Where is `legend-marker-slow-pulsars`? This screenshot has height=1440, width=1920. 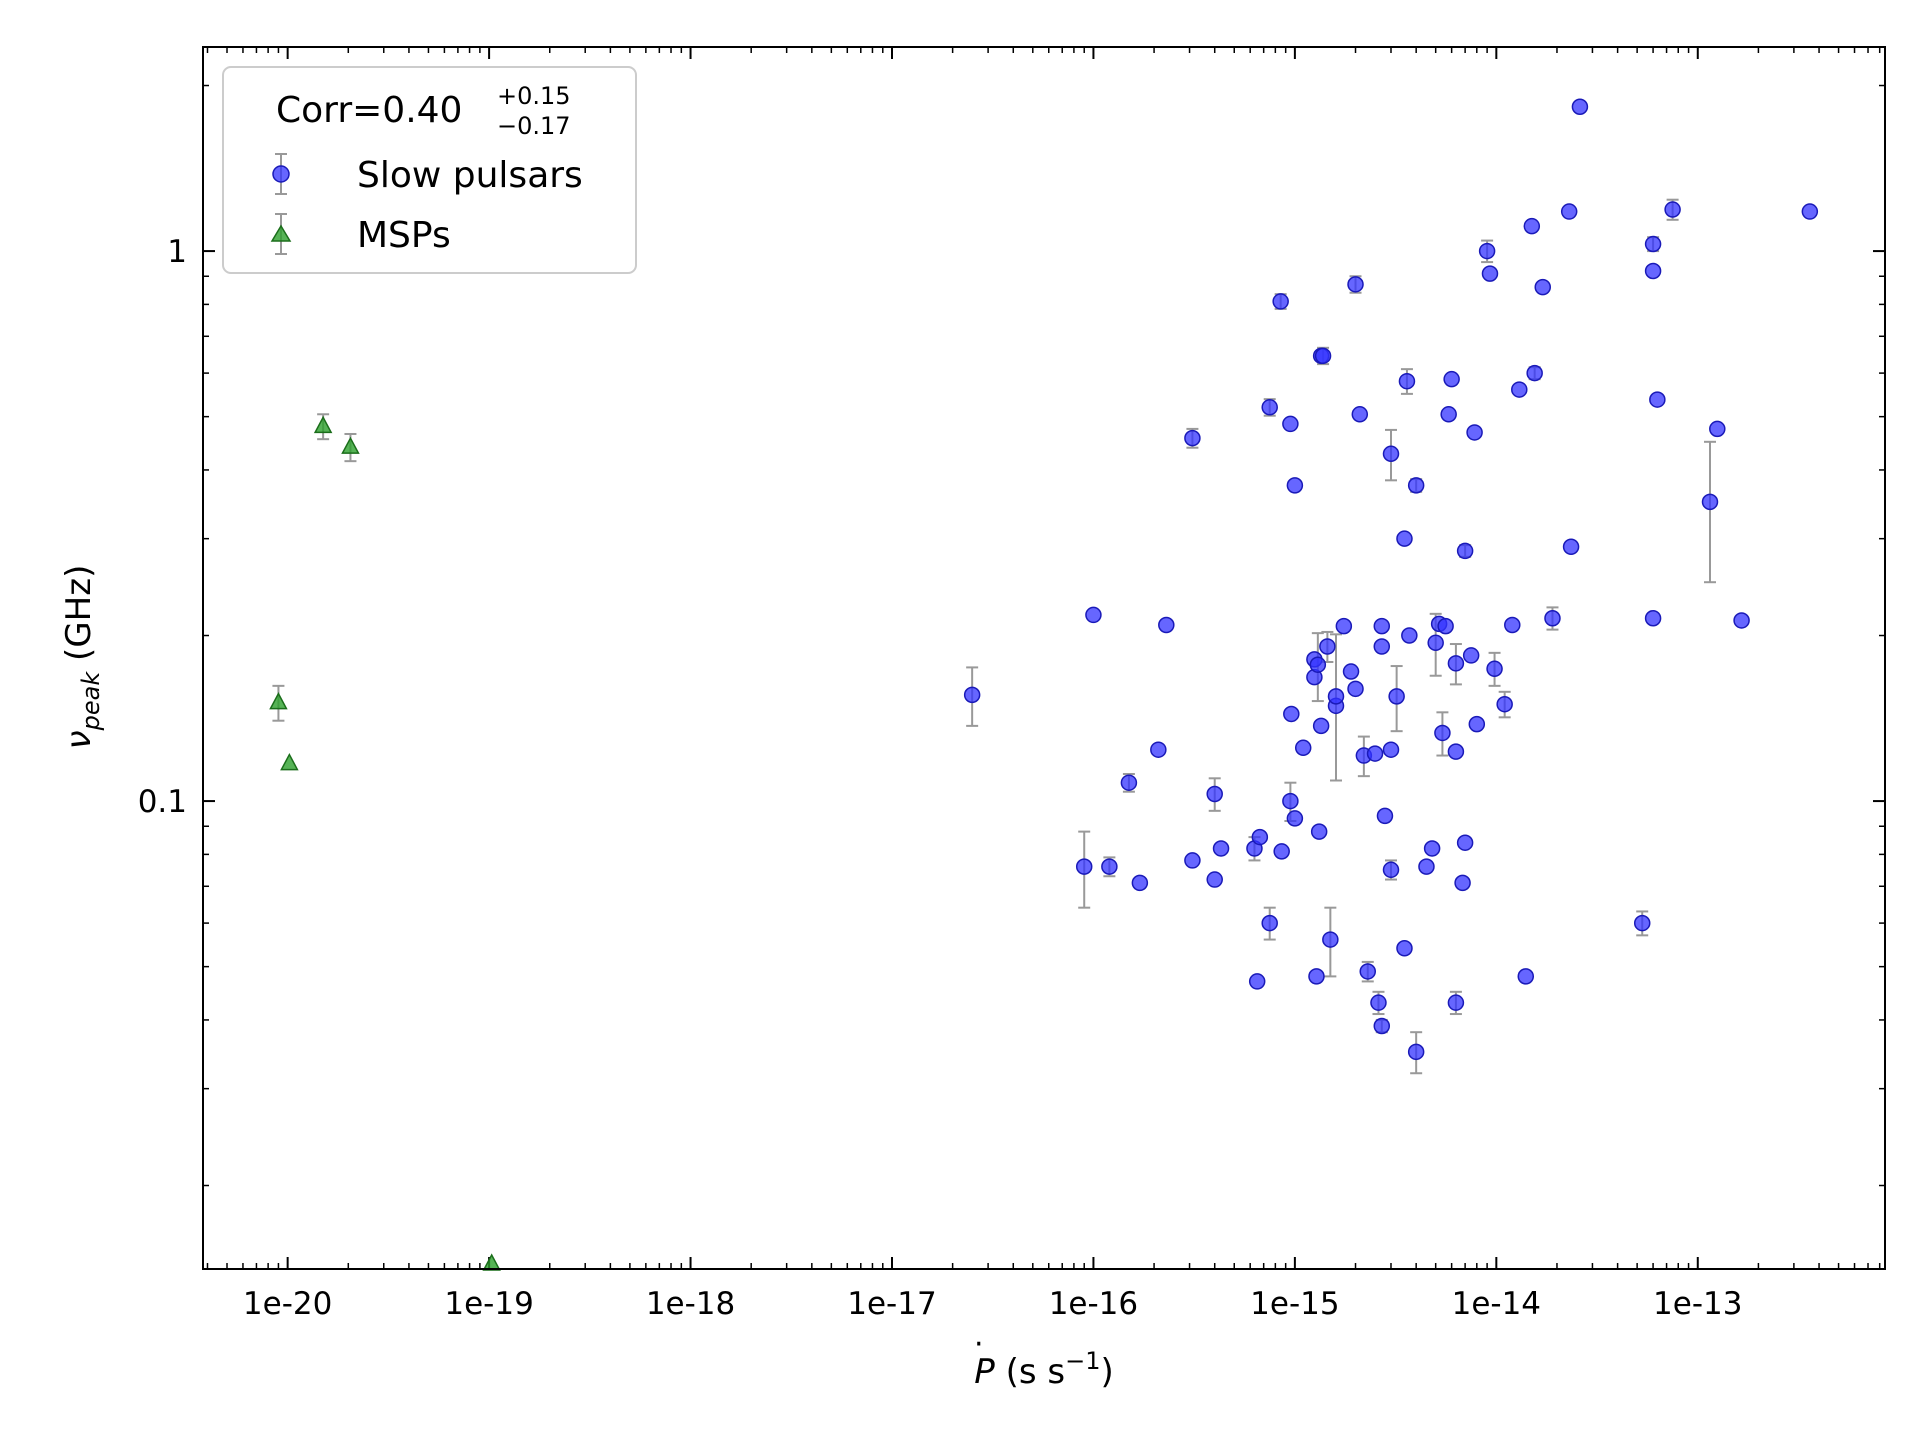
legend-marker-slow-pulsars is located at coordinates (281, 174).